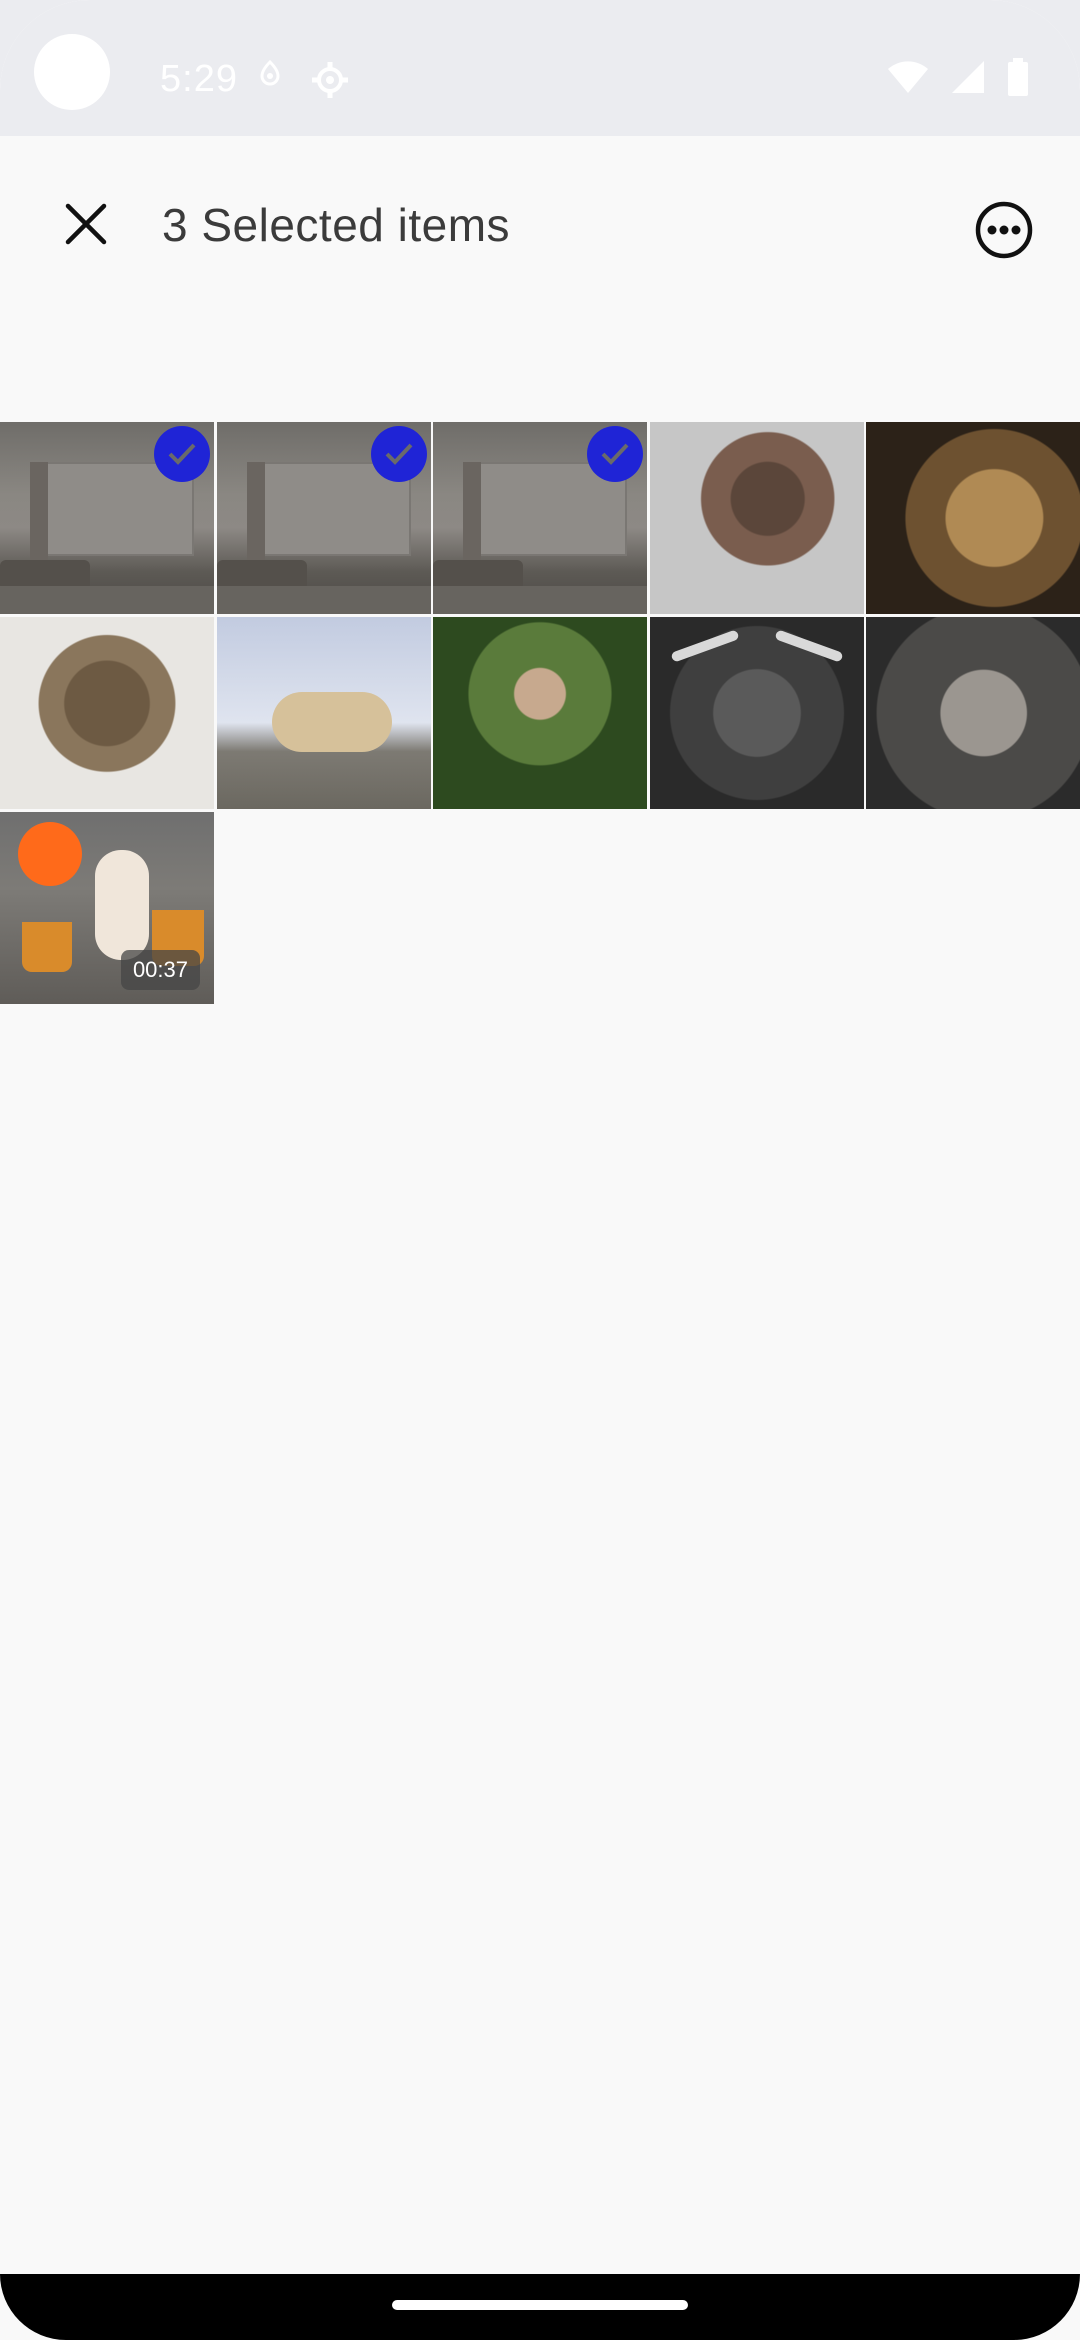 Image resolution: width=1080 pixels, height=2340 pixels. I want to click on status-right-icons, so click(958, 79).